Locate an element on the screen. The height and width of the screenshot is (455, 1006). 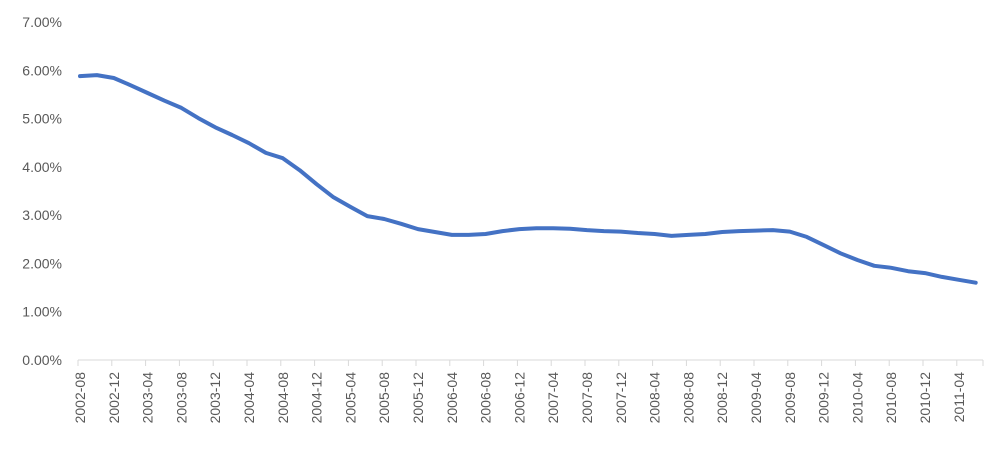
y-tick-label: 7.00% is located at coordinates (42, 22).